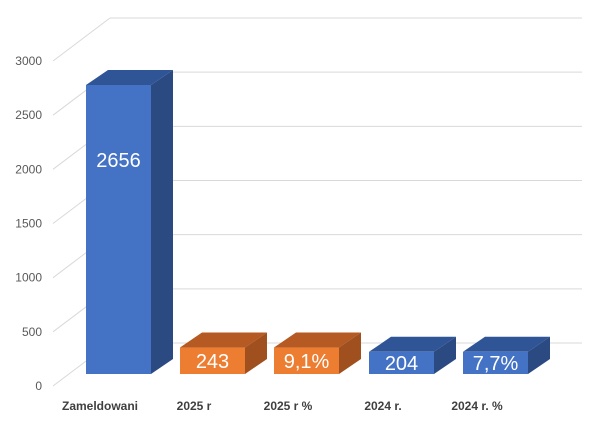 The width and height of the screenshot is (604, 423). What do you see at coordinates (382, 406) in the screenshot?
I see `category-label: 2024 r.` at bounding box center [382, 406].